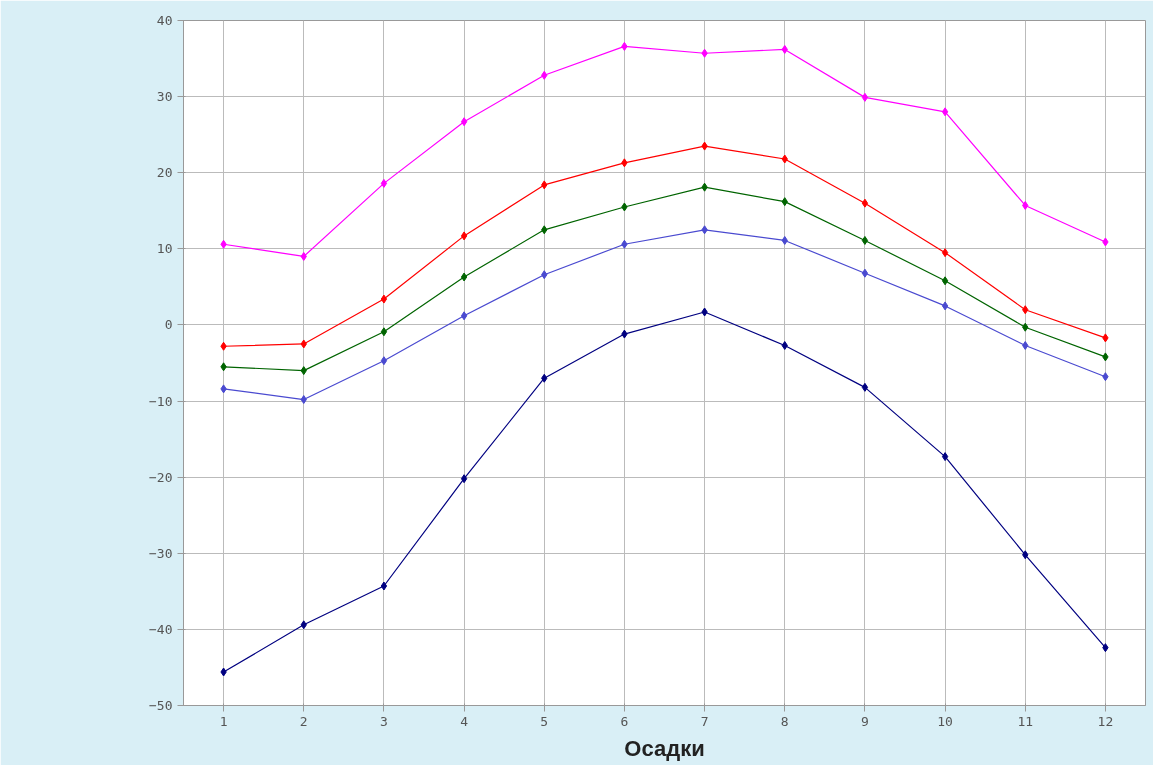 The image size is (1153, 765). Describe the element at coordinates (464, 721) in the screenshot. I see `x-tick-label: 4` at that location.